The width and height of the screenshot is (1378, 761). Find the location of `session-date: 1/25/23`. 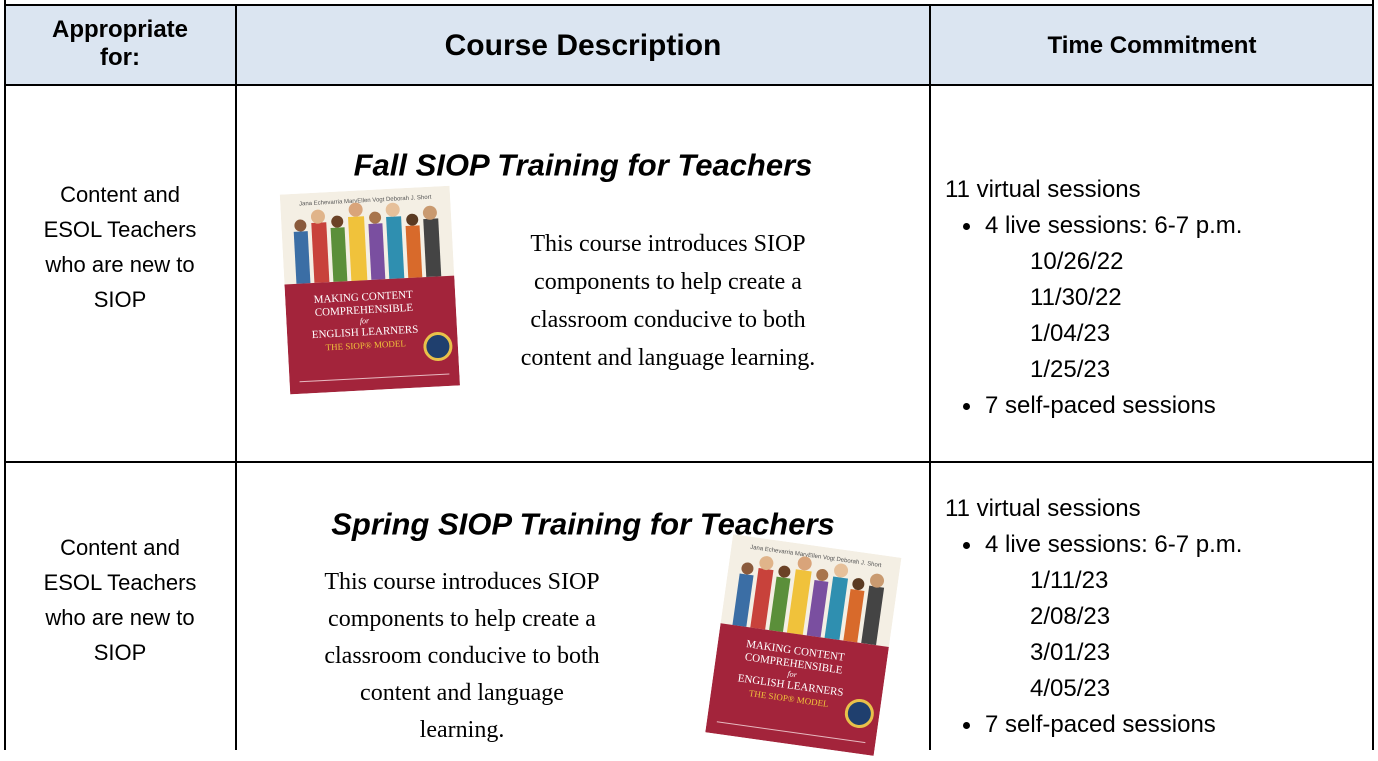

session-date: 1/25/23 is located at coordinates (1070, 369).